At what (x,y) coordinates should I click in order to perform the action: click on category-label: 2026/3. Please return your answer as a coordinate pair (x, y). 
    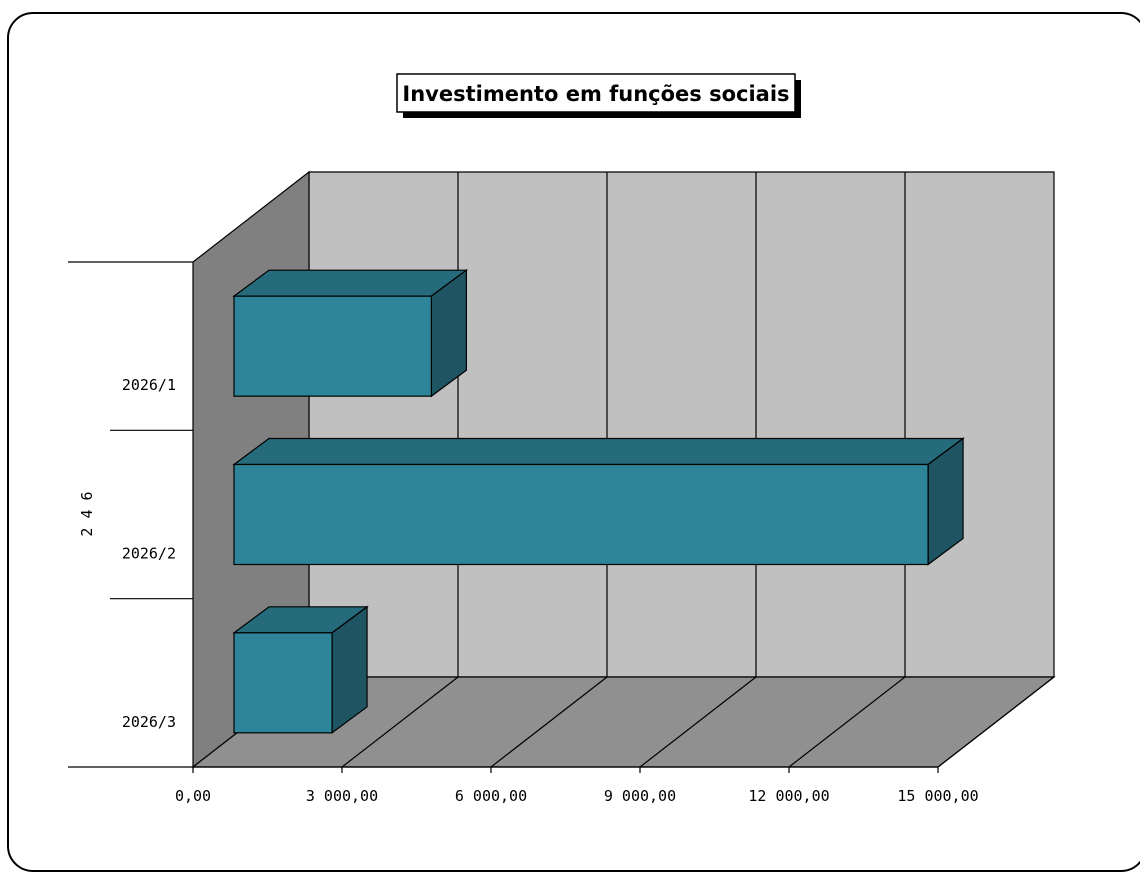
    Looking at the image, I should click on (149, 722).